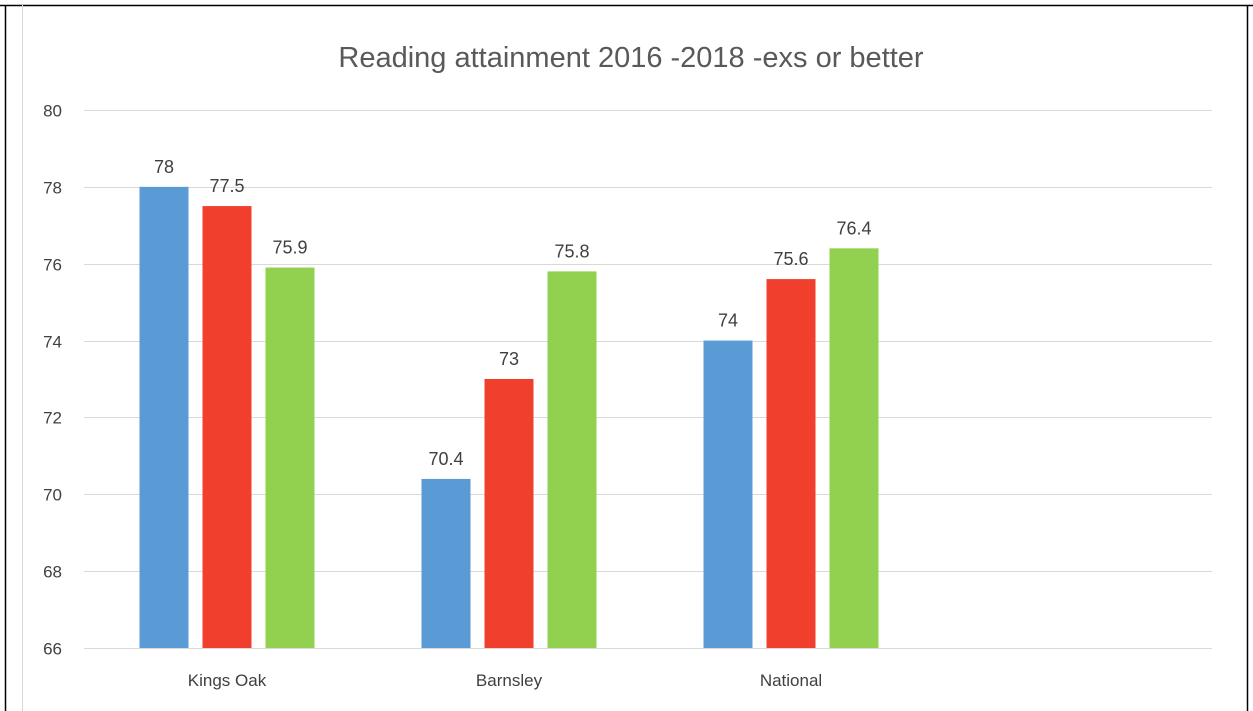 This screenshot has height=711, width=1253. What do you see at coordinates (52, 380) in the screenshot?
I see `y-axis-tick-labels: 66 68 70 72 74 76 78 80` at bounding box center [52, 380].